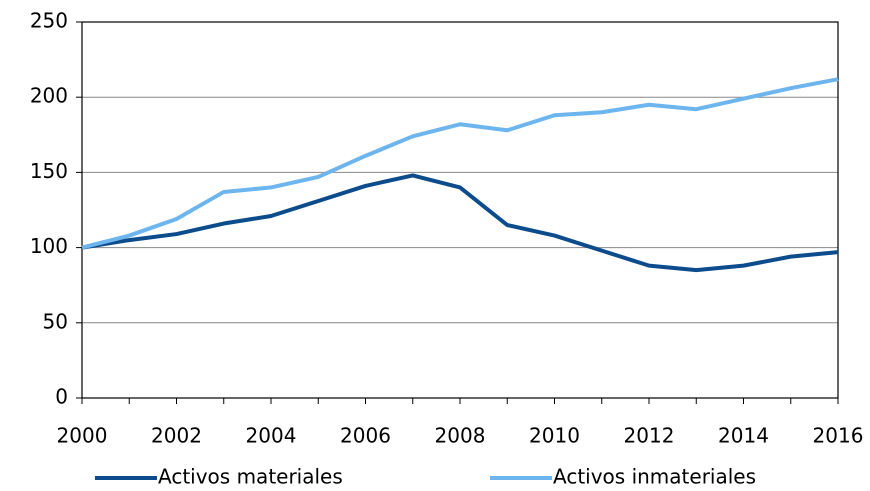  I want to click on y-tick-label: 200, so click(49, 96).